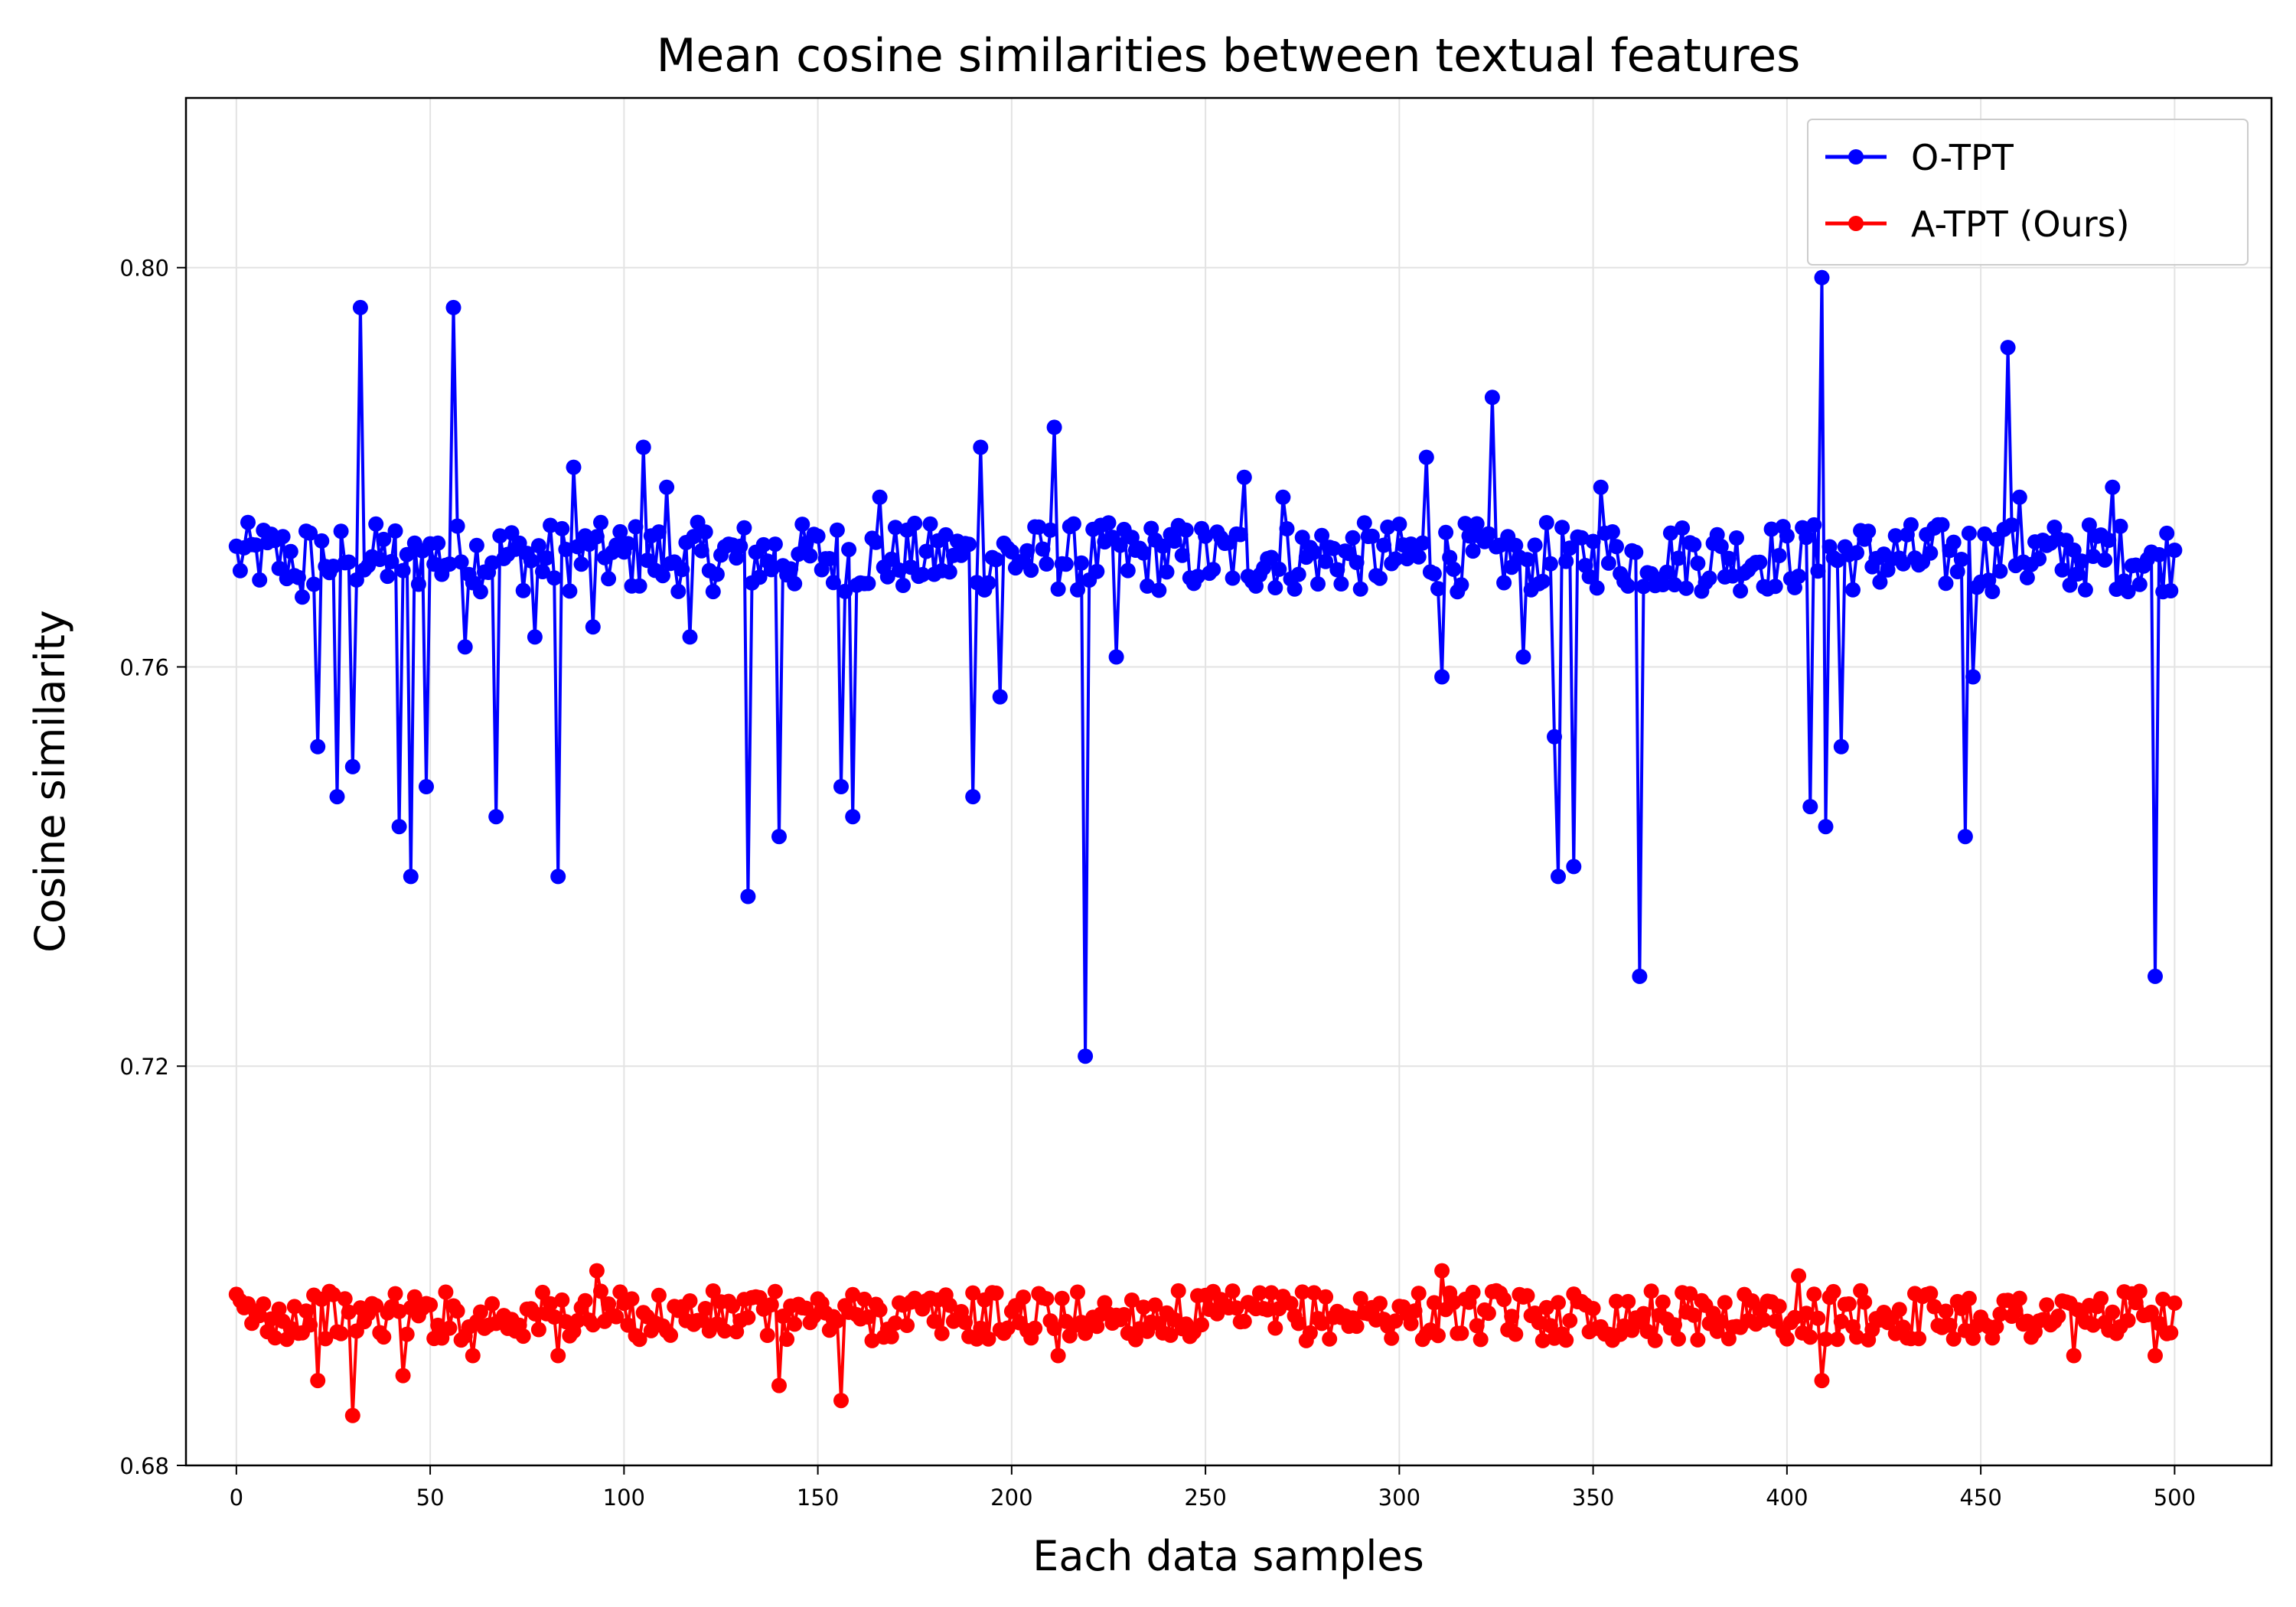 The width and height of the screenshot is (2296, 1607). What do you see at coordinates (2175, 1498) in the screenshot?
I see `x-tick-label: 500` at bounding box center [2175, 1498].